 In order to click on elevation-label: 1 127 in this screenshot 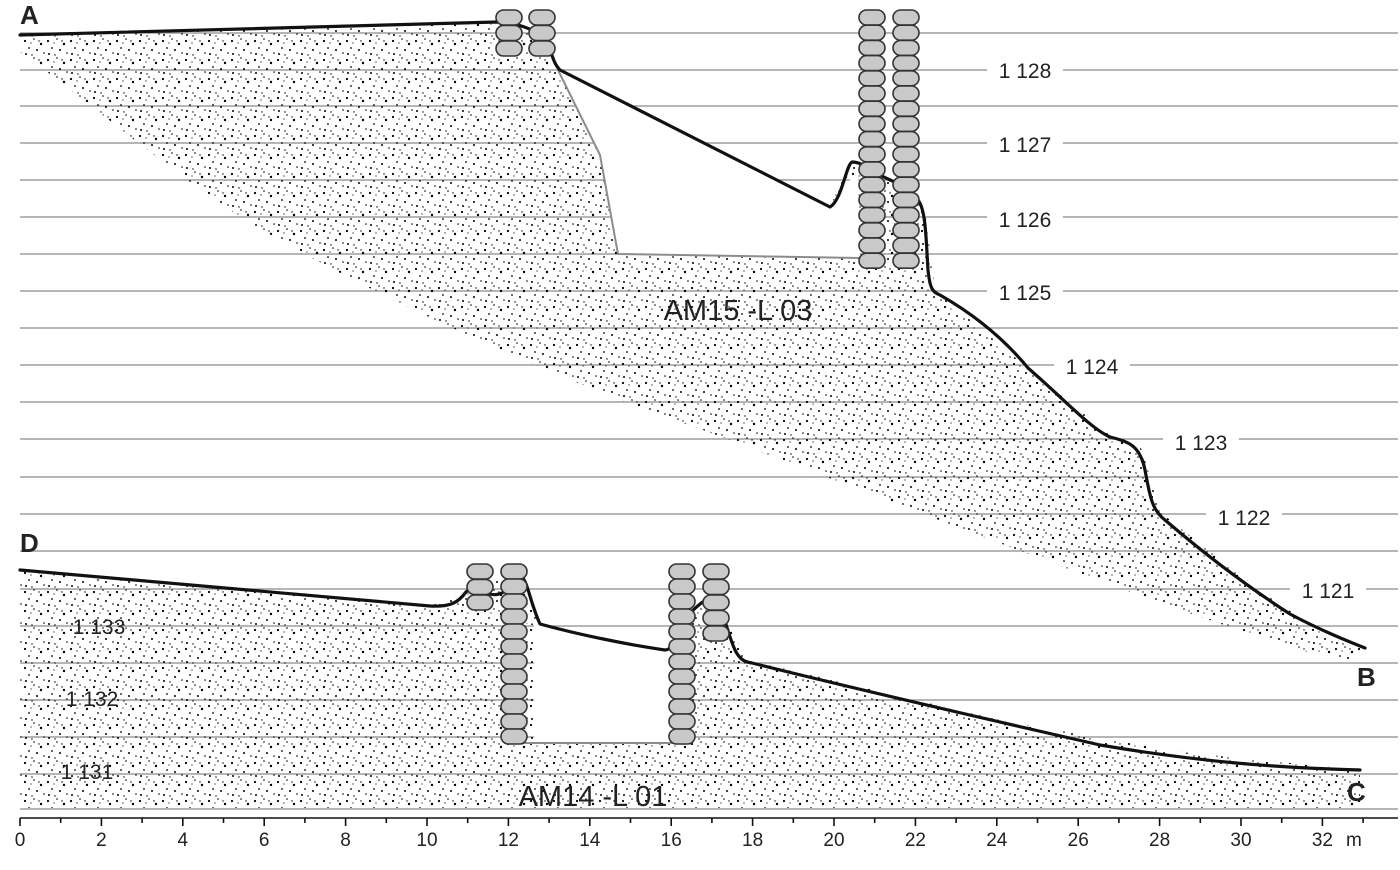, I will do `click(1025, 145)`.